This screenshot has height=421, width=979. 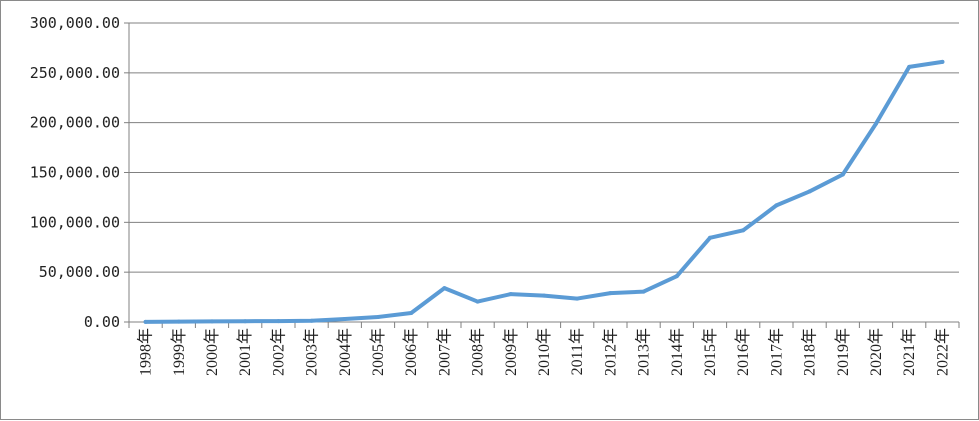 I want to click on x-tick-label: 2004年, so click(x=345, y=352).